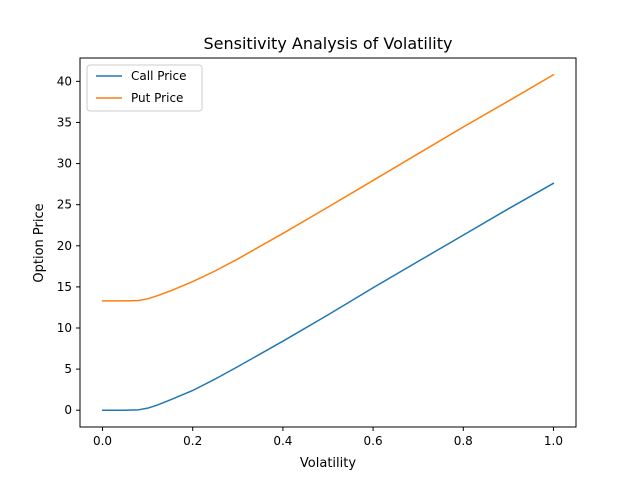 This screenshot has width=640, height=480. What do you see at coordinates (64, 205) in the screenshot?
I see `y-tick-label: 25` at bounding box center [64, 205].